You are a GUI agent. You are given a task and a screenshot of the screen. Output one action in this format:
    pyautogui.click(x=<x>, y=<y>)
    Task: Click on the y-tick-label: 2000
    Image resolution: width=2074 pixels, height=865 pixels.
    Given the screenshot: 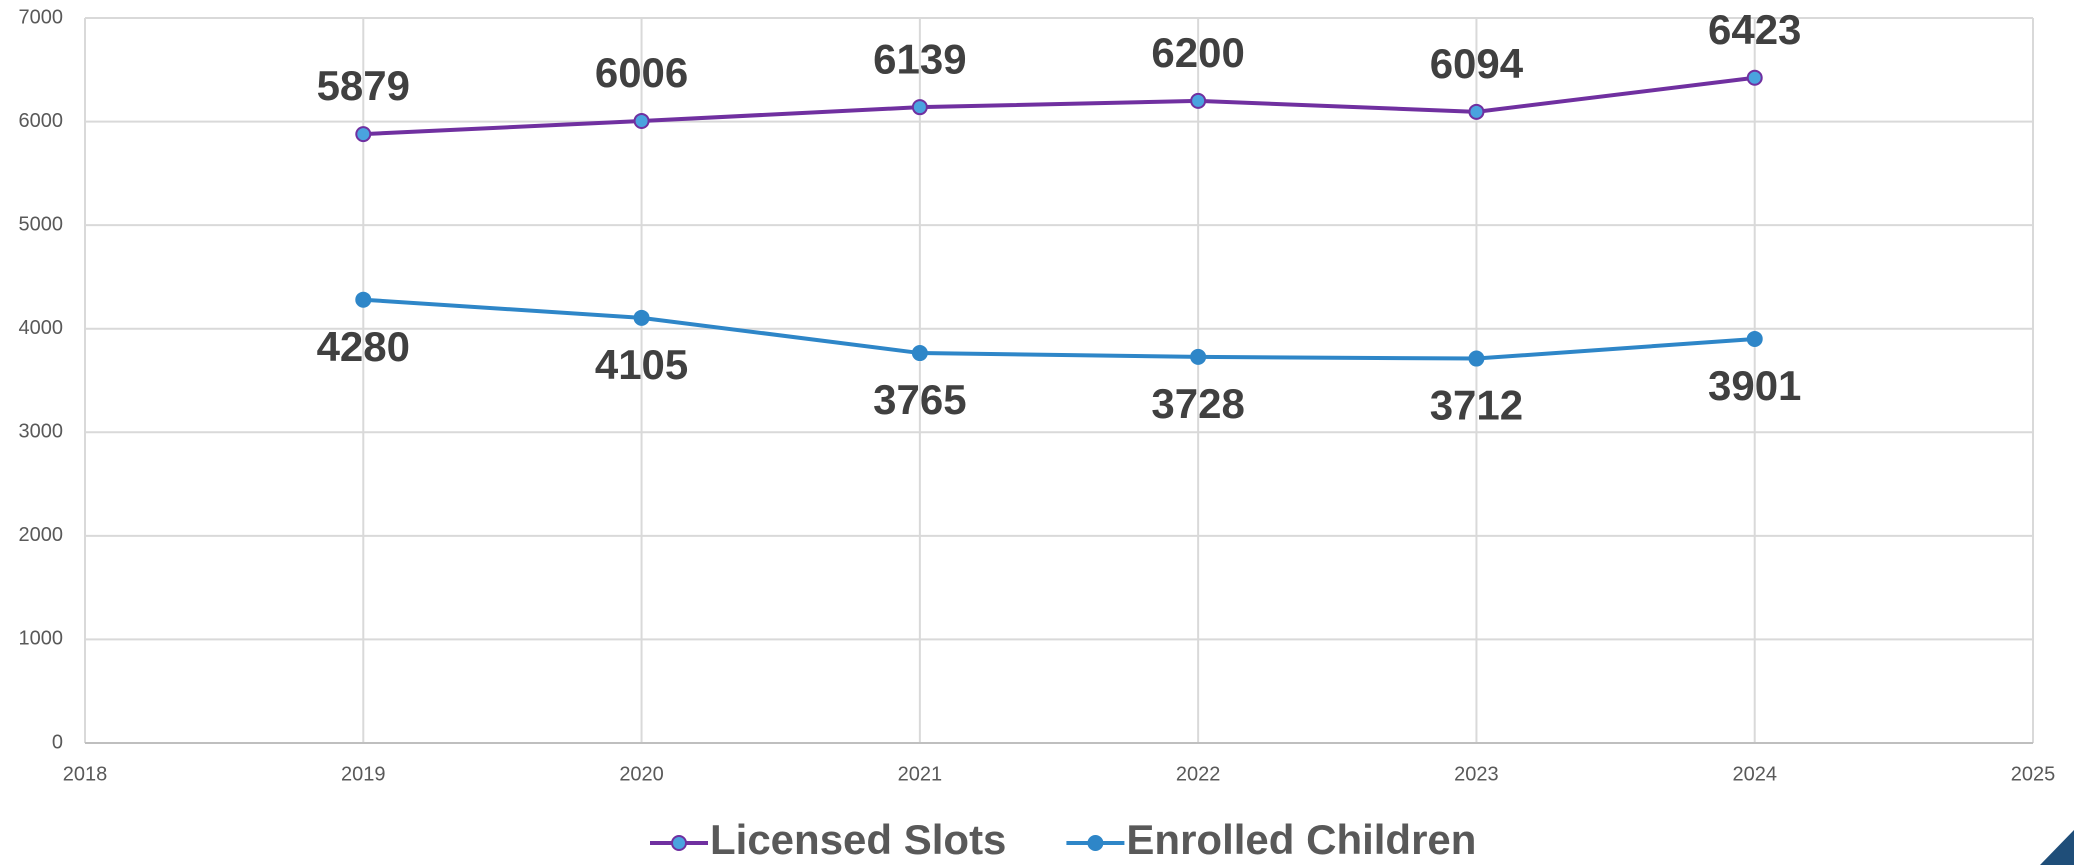 What is the action you would take?
    pyautogui.click(x=41, y=535)
    